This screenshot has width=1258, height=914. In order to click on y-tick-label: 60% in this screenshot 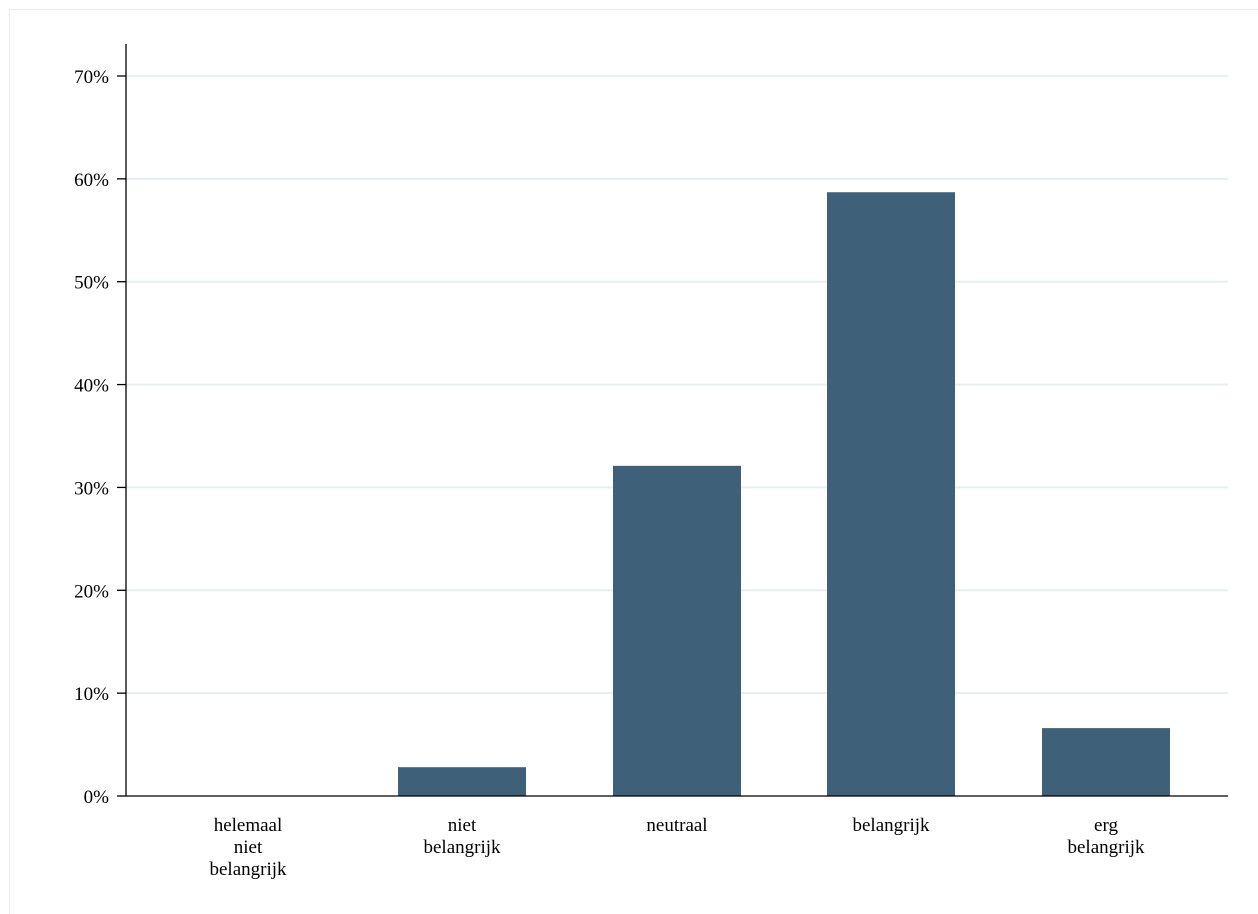, I will do `click(91, 180)`.